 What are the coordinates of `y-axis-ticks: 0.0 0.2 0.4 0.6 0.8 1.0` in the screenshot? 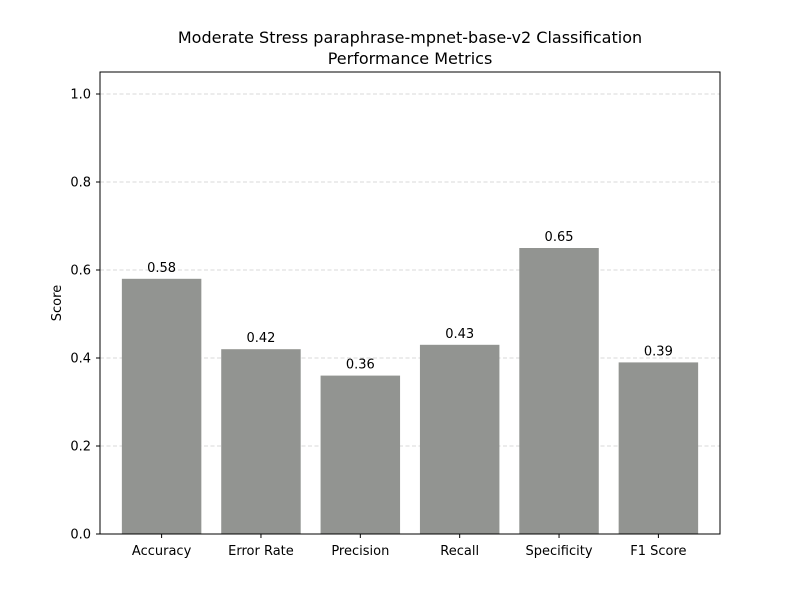 It's located at (85, 315).